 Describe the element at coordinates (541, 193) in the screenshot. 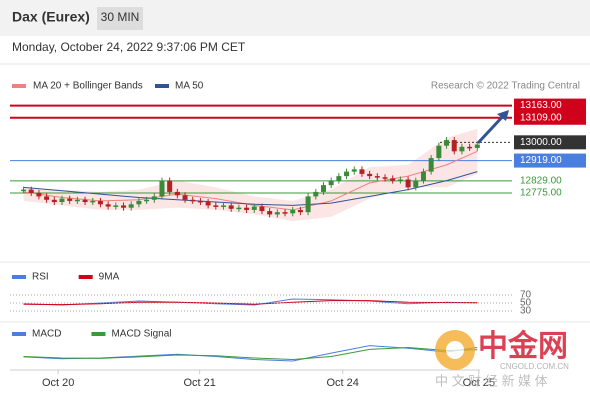

I see `price-label: 12775.00` at that location.